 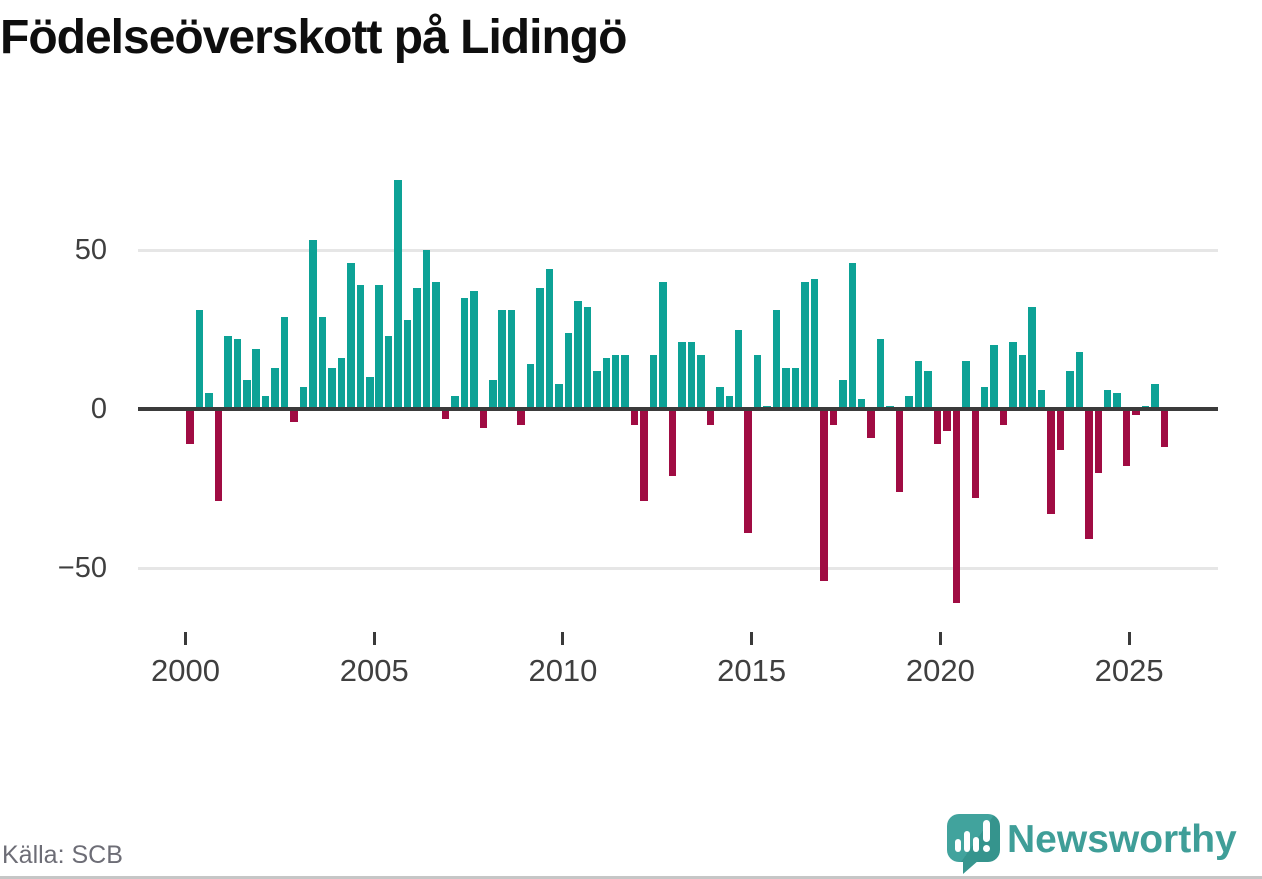 I want to click on bar-2003-q1, so click(x=303, y=397).